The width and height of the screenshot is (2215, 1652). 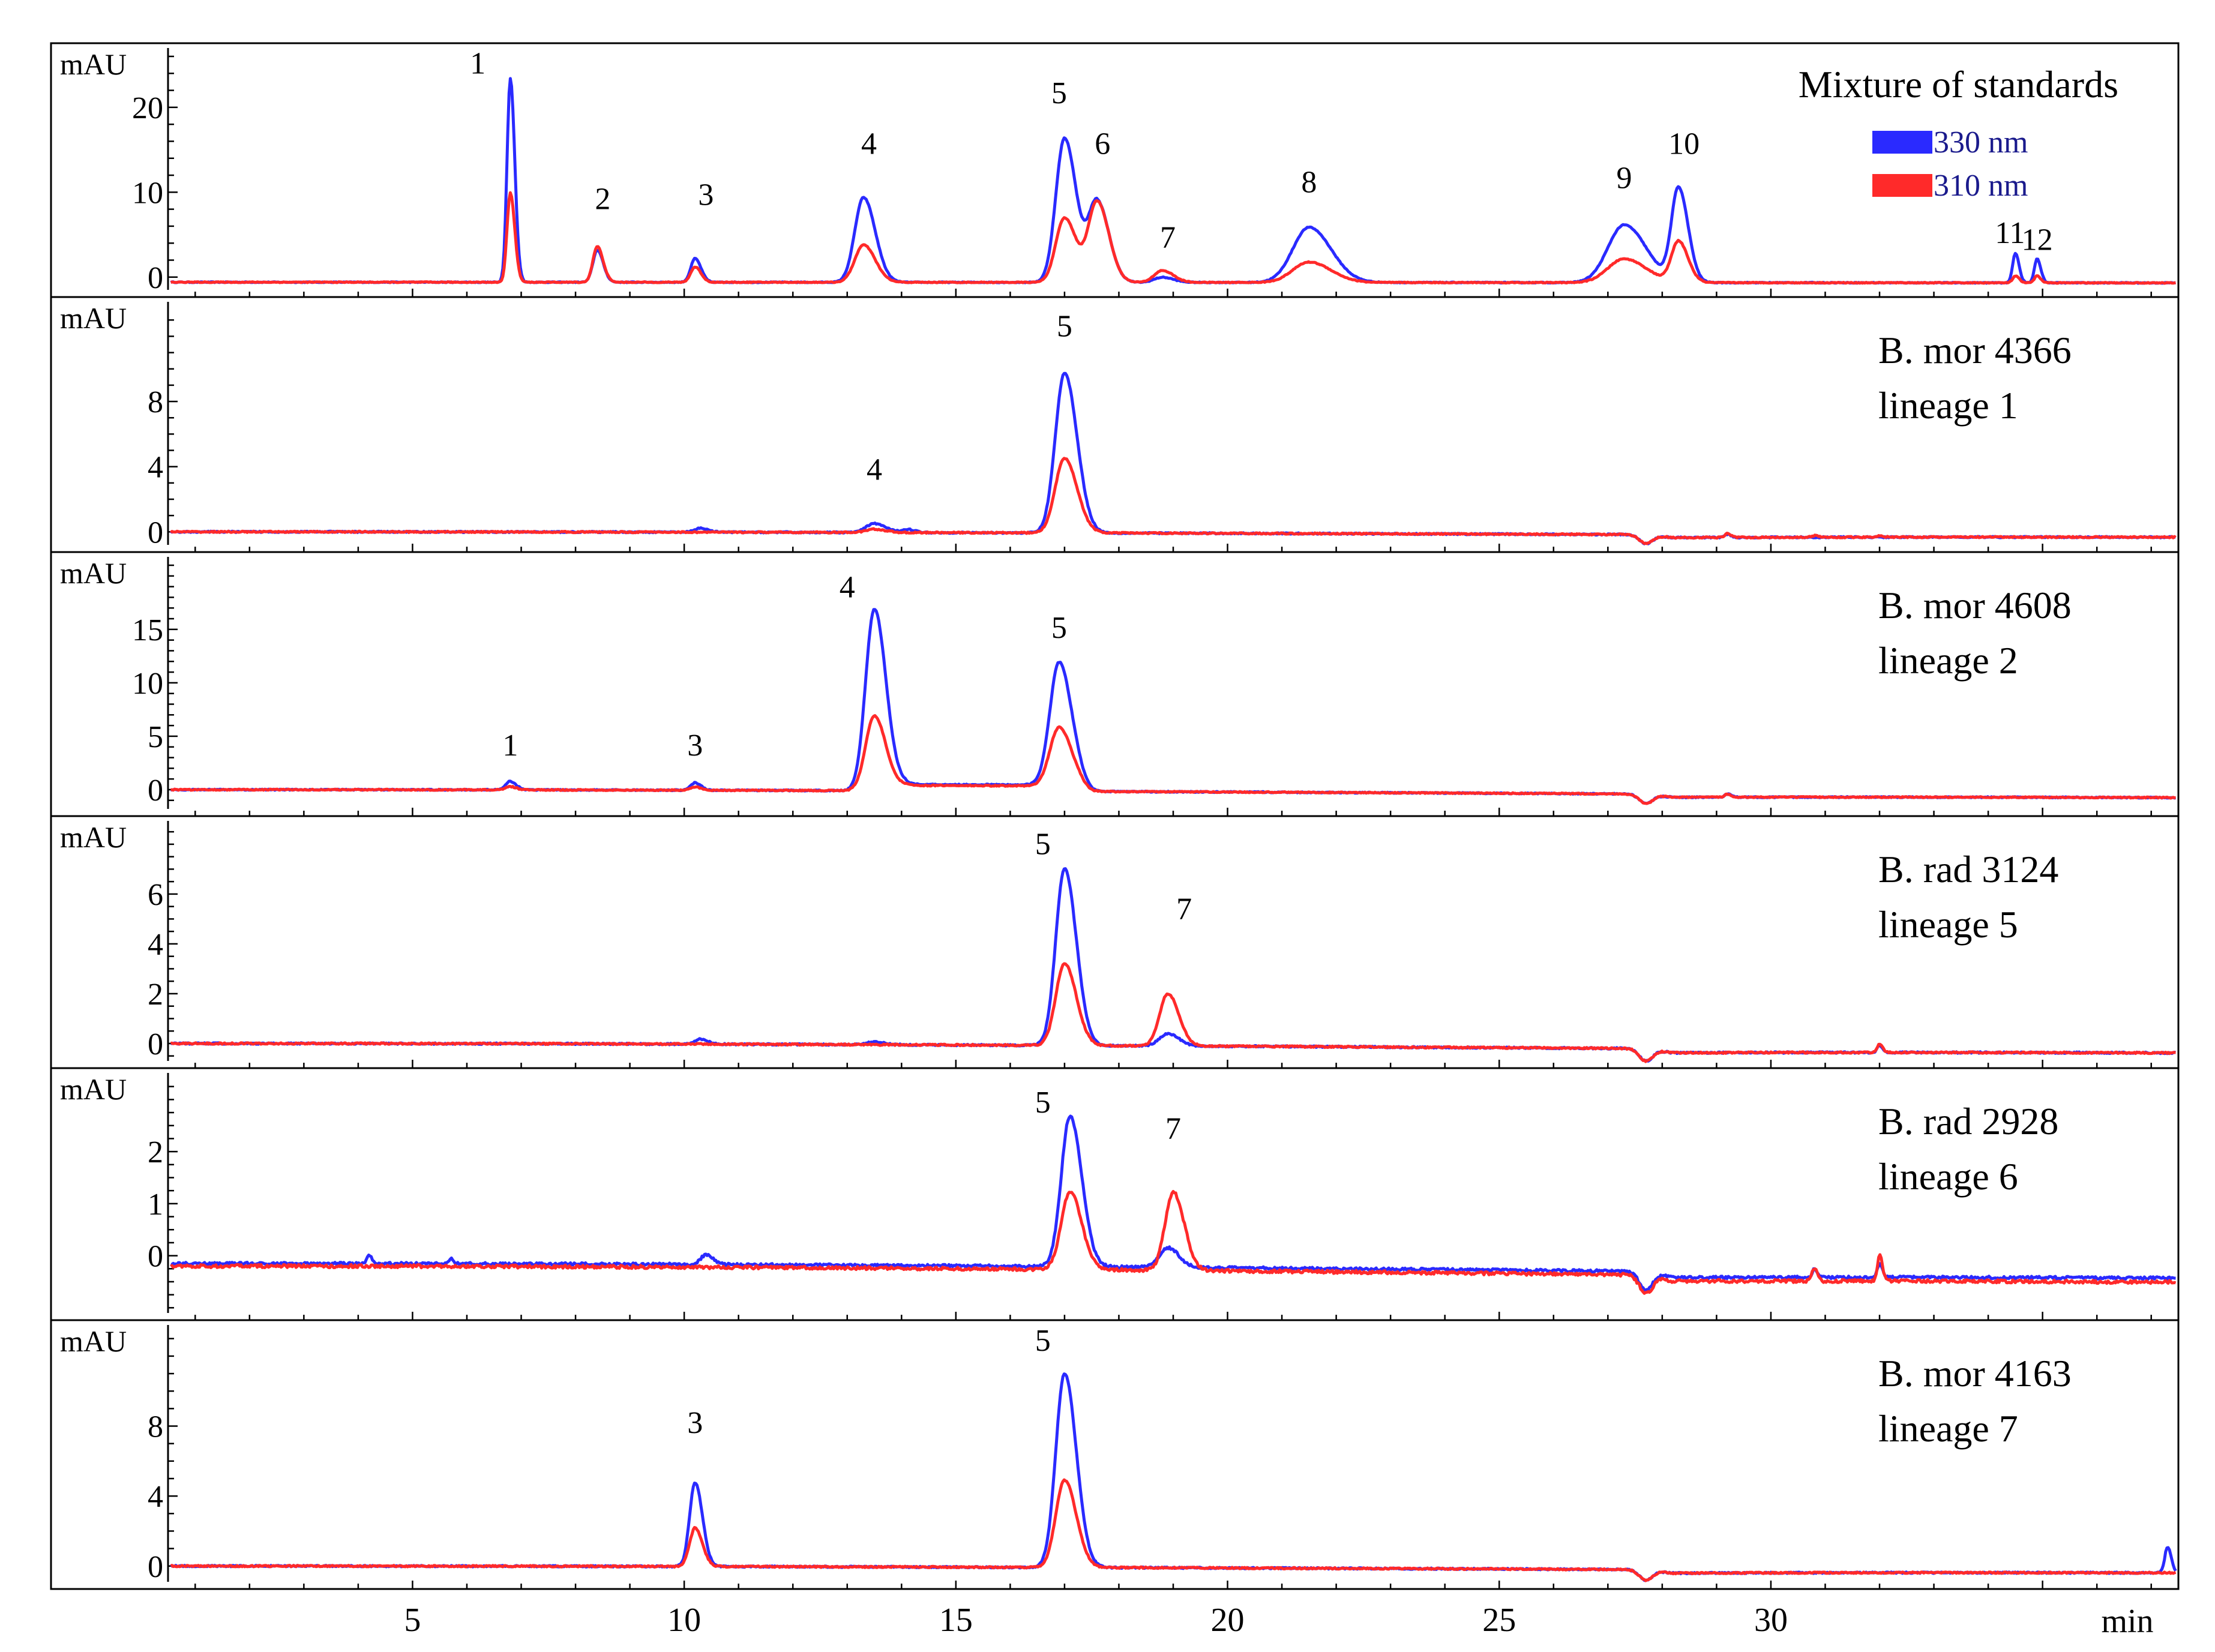 What do you see at coordinates (1981, 142) in the screenshot?
I see `legend-label: 330 nm` at bounding box center [1981, 142].